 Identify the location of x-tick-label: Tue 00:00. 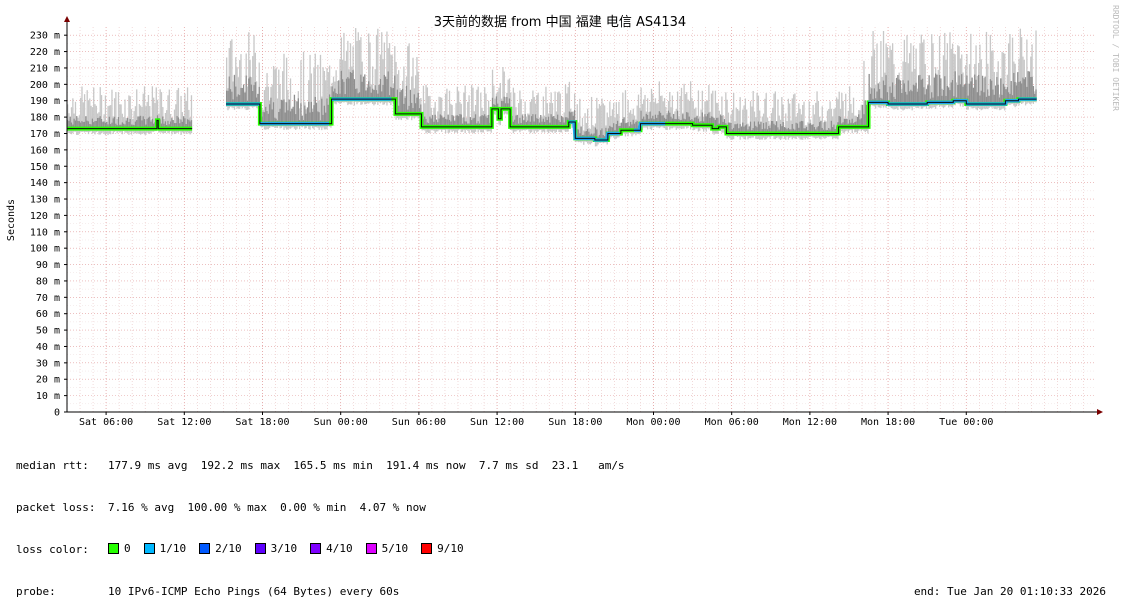
(966, 422).